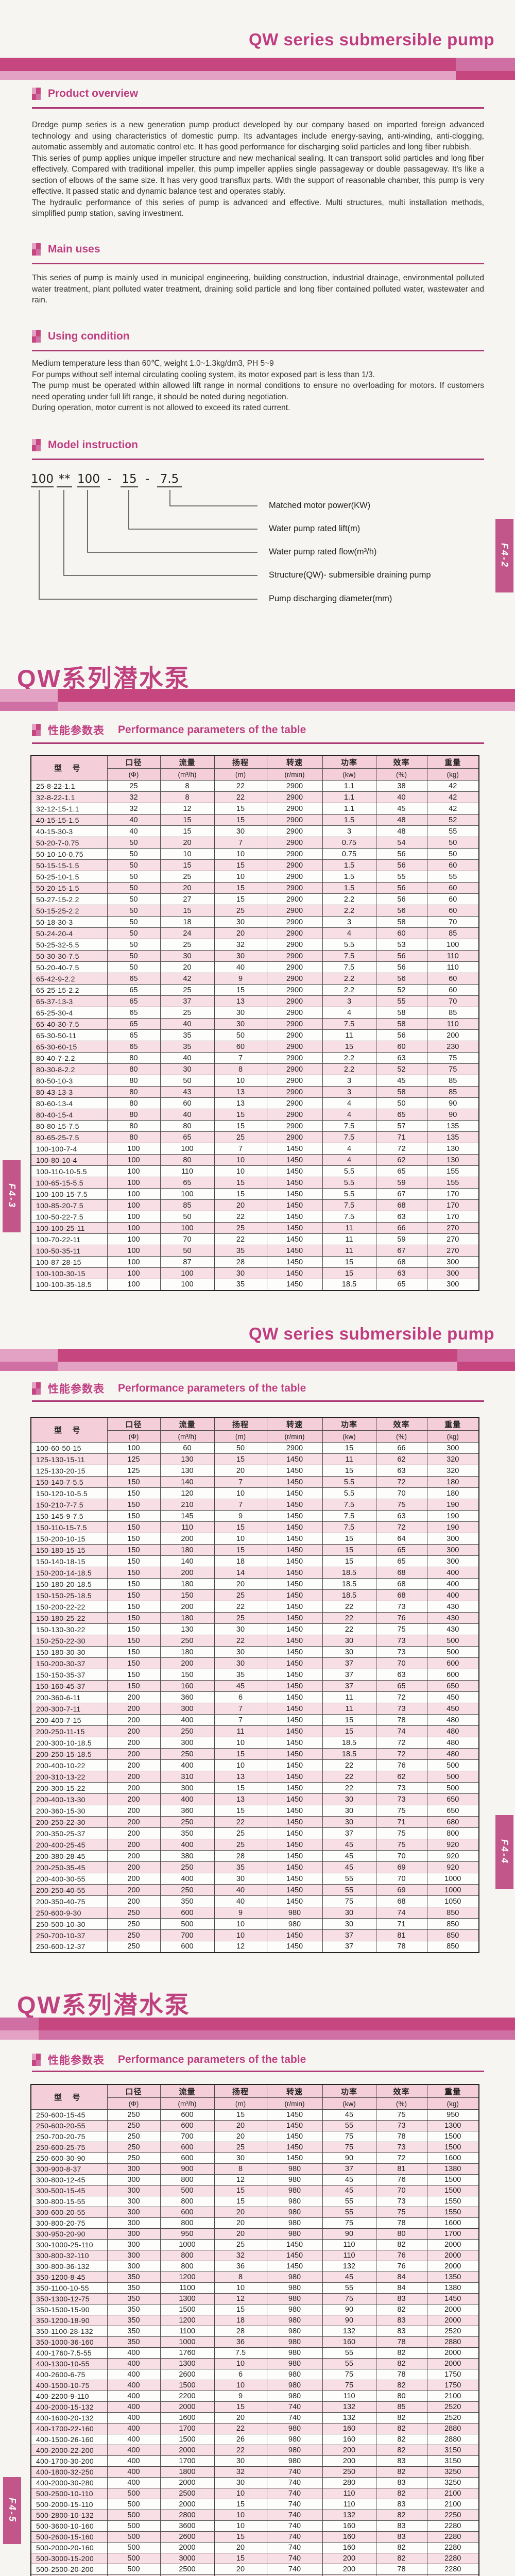 Image resolution: width=515 pixels, height=2576 pixels. Describe the element at coordinates (134, 2103) in the screenshot. I see `column-unit: (Φ)` at that location.